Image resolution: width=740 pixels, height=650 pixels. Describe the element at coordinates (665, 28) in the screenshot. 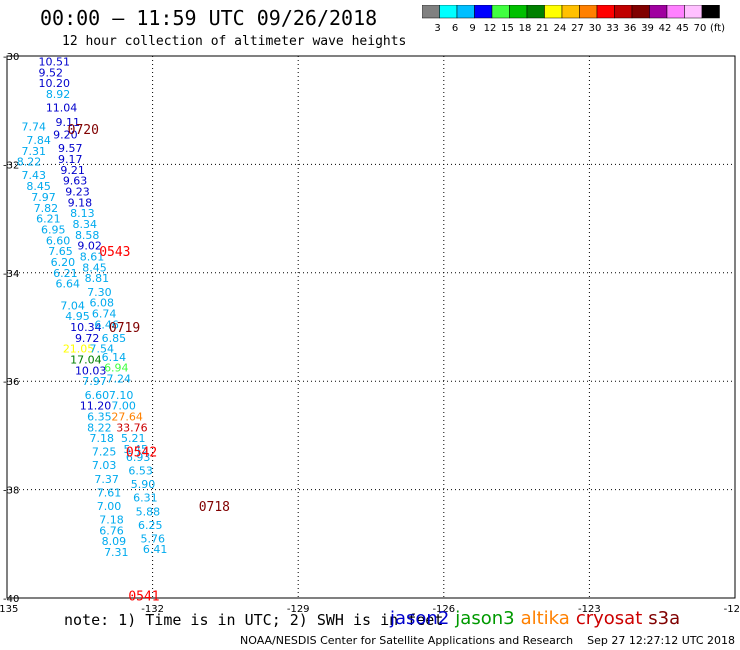

I see `colorbar-label: 42` at that location.